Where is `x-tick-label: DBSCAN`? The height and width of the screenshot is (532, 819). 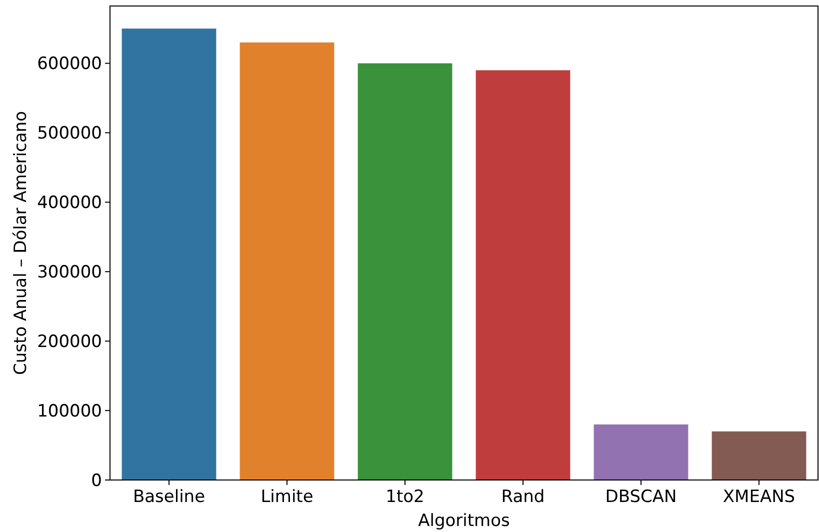 x-tick-label: DBSCAN is located at coordinates (641, 497).